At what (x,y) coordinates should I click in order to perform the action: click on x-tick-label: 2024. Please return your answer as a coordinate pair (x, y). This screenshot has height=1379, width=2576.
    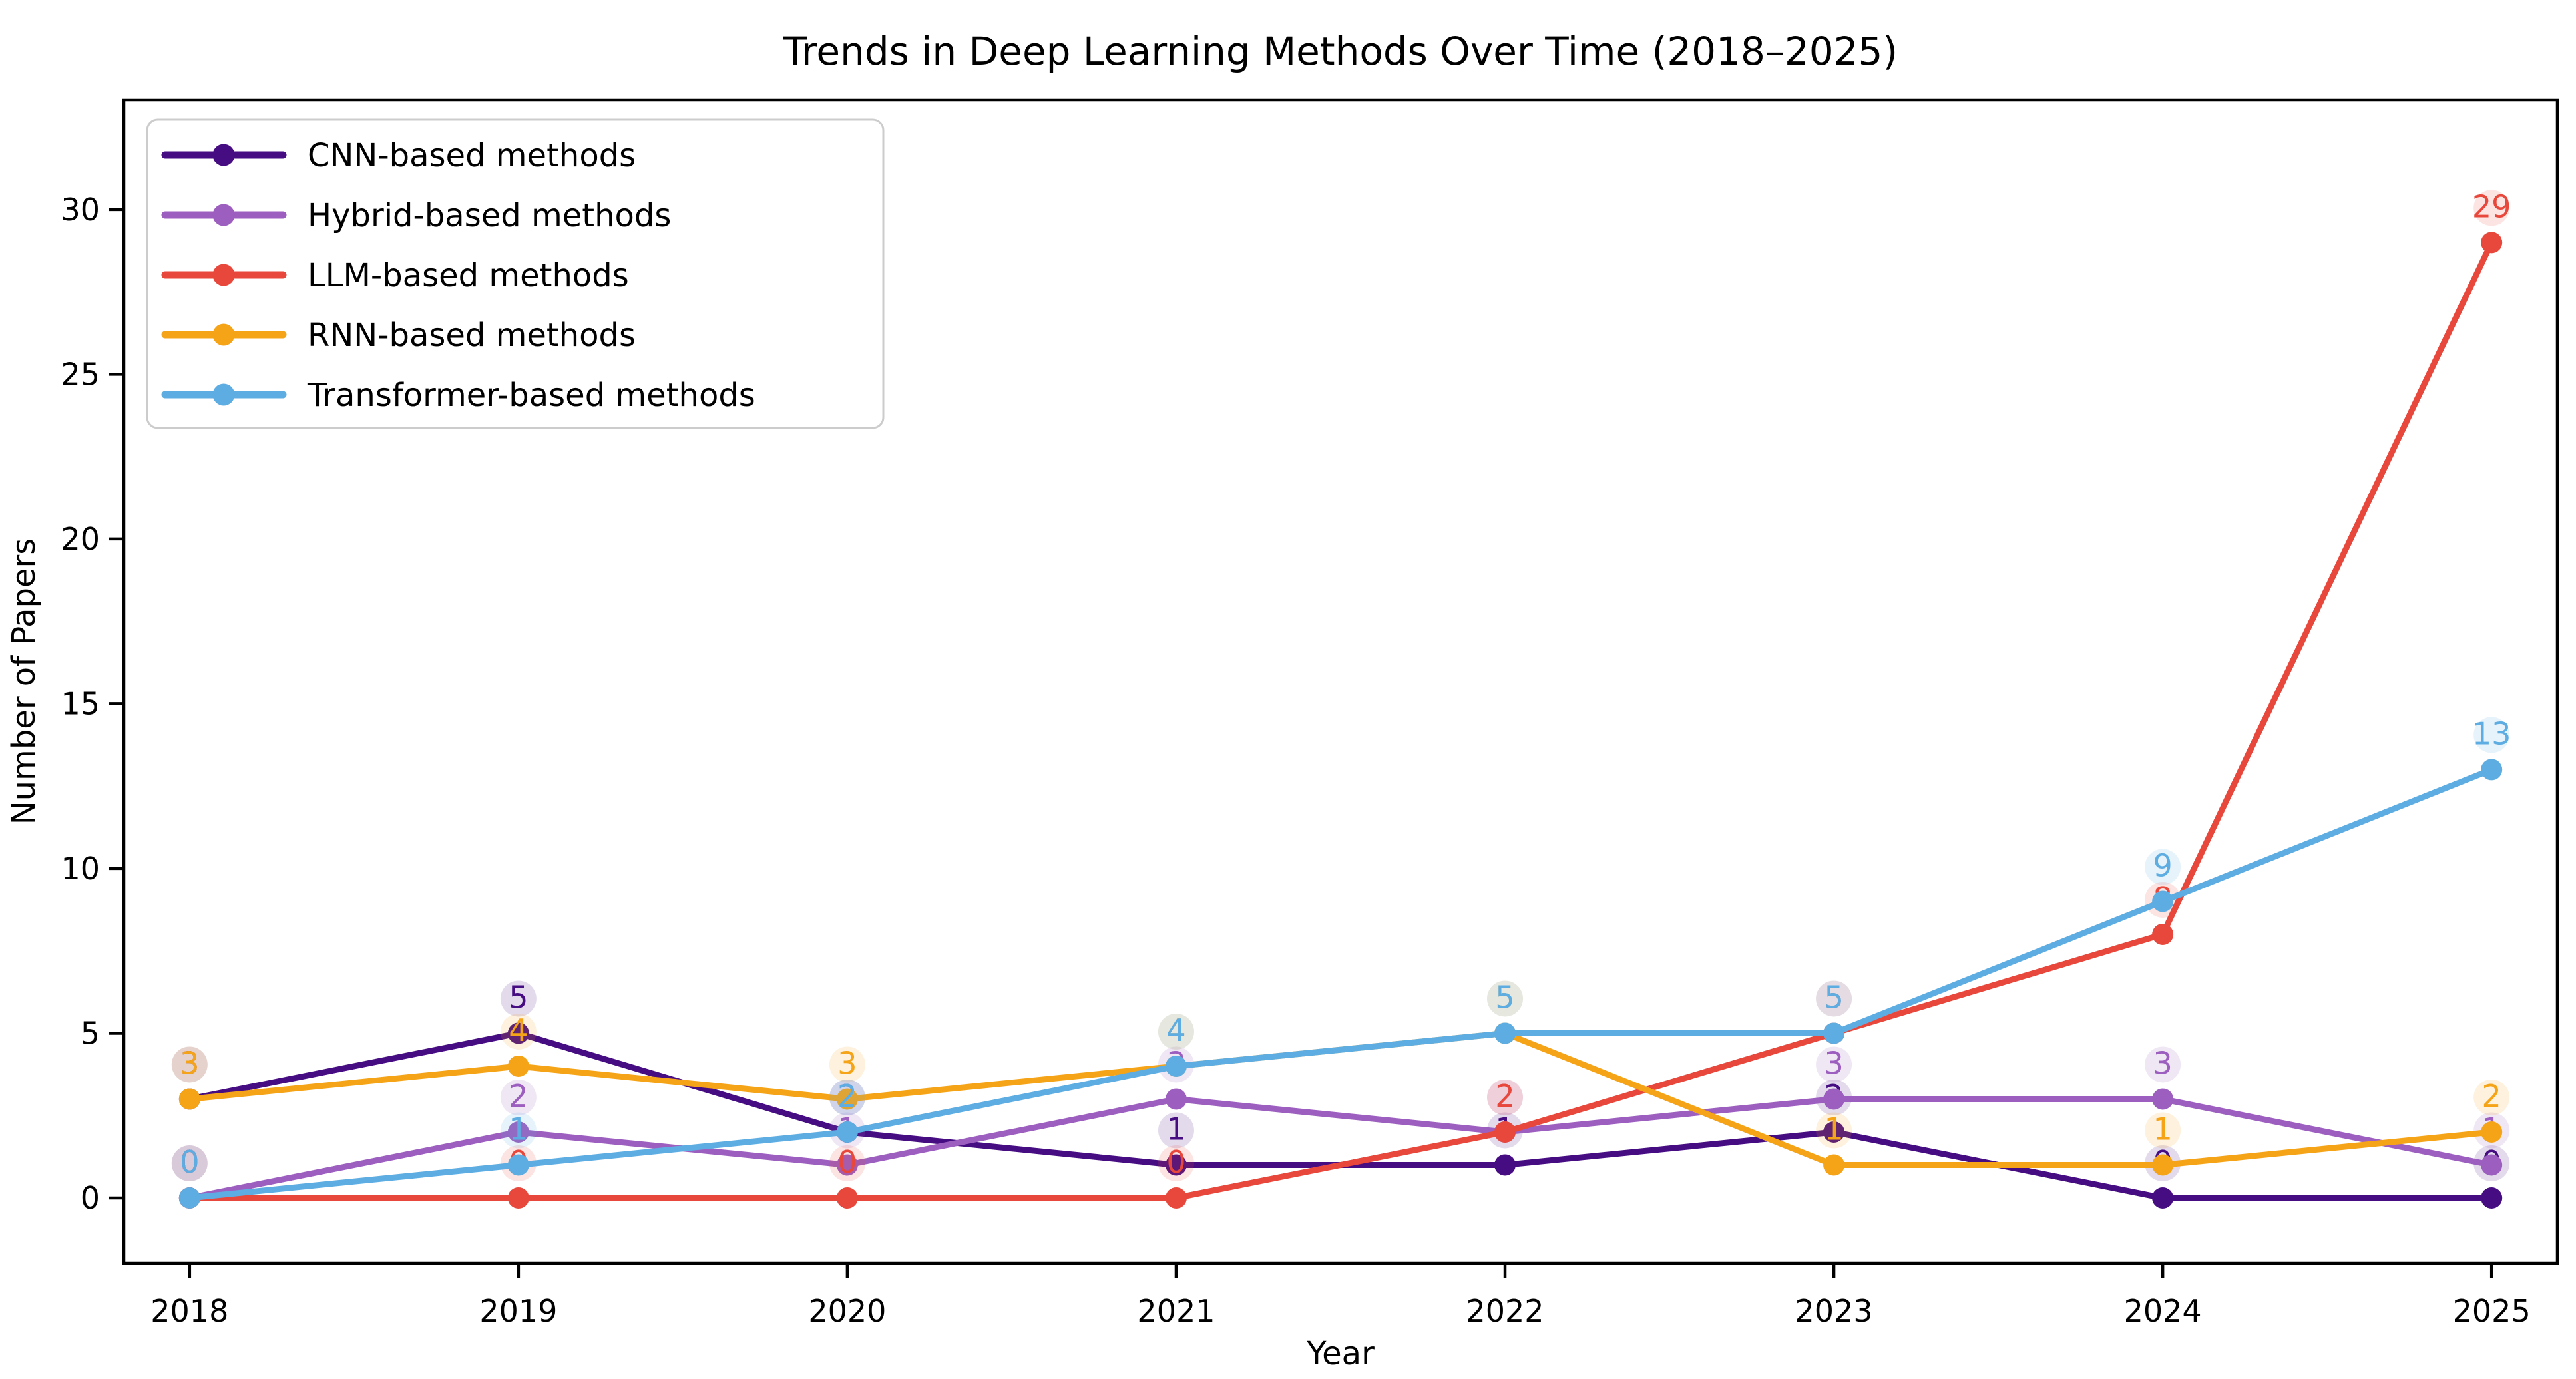
    Looking at the image, I should click on (2163, 1311).